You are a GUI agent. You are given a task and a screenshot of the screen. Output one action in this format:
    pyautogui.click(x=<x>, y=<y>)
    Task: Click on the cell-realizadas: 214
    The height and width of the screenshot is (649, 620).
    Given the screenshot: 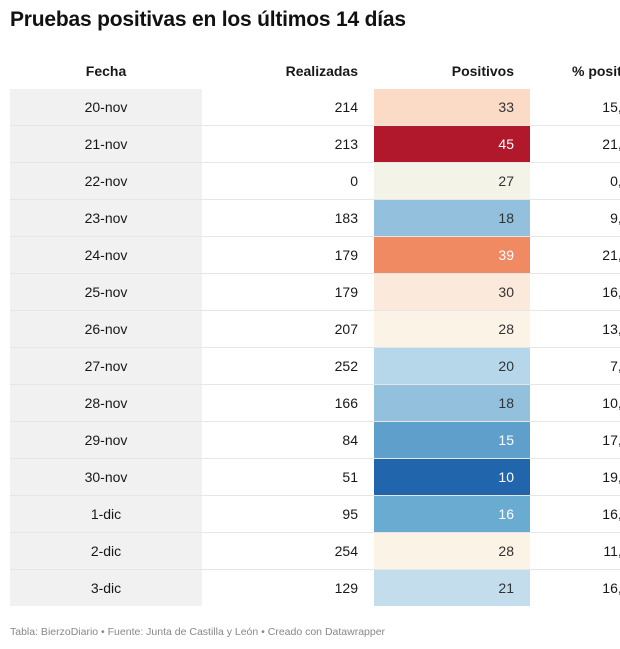 What is the action you would take?
    pyautogui.click(x=346, y=107)
    